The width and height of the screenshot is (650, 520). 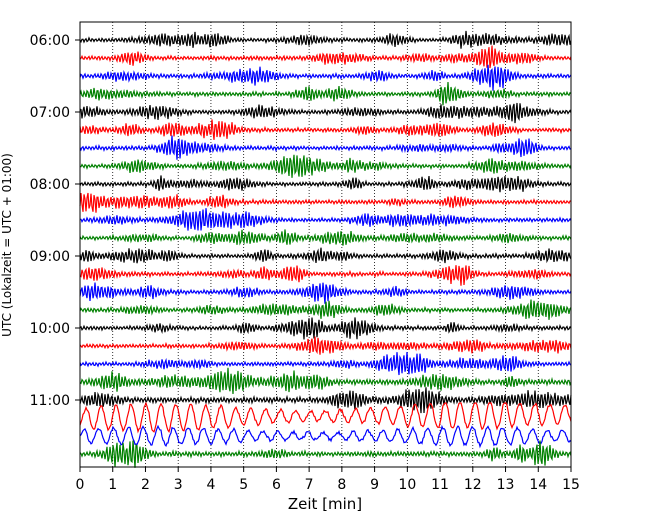 What do you see at coordinates (243, 485) in the screenshot?
I see `x-tick-label: 5` at bounding box center [243, 485].